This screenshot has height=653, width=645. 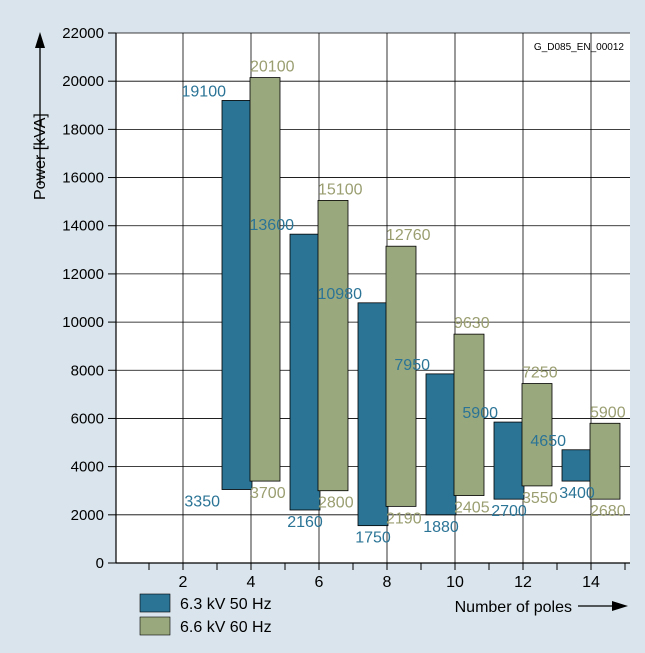 I want to click on legend-label-60hz: 6.6 kV 60 Hz, so click(x=226, y=627).